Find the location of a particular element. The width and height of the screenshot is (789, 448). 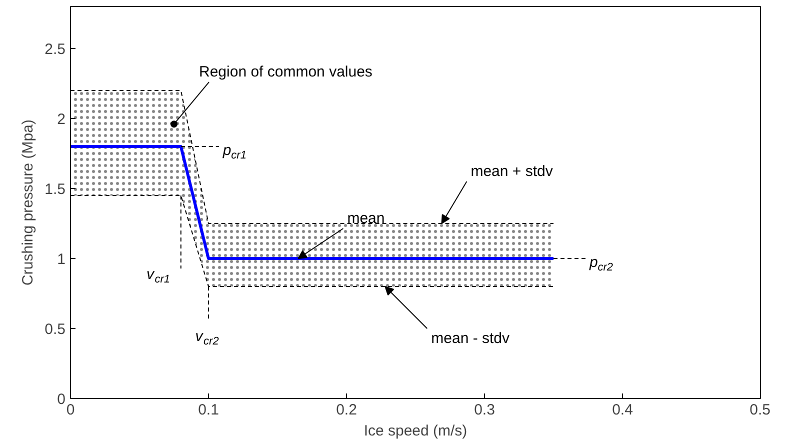

annotation: mean - stdv is located at coordinates (470, 338).